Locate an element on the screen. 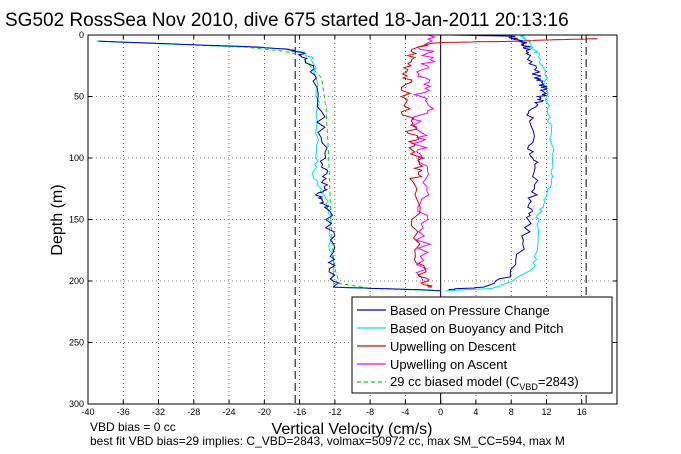  series-pressure-ascent-line is located at coordinates (494, 162).